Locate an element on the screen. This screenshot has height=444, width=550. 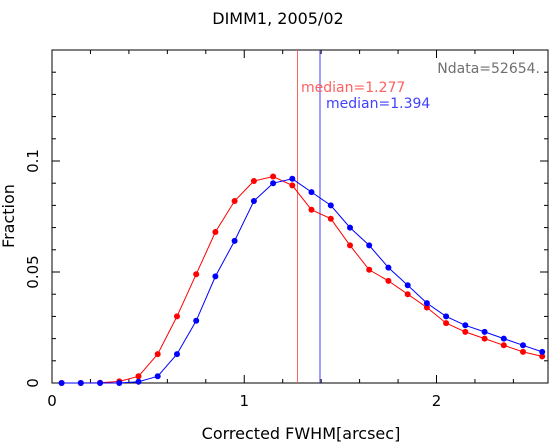
y-tick-label: 0 is located at coordinates (33, 383).